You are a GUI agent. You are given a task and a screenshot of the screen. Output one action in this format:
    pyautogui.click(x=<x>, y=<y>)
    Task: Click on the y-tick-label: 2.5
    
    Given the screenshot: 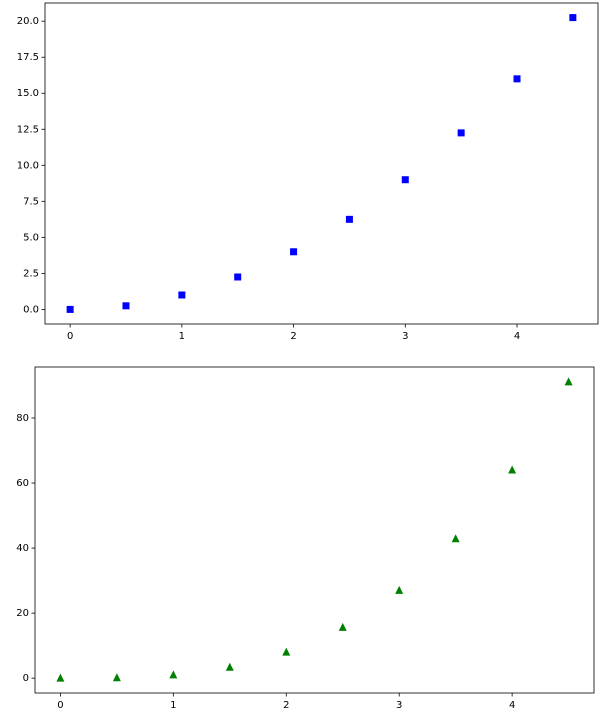 What is the action you would take?
    pyautogui.click(x=31, y=273)
    